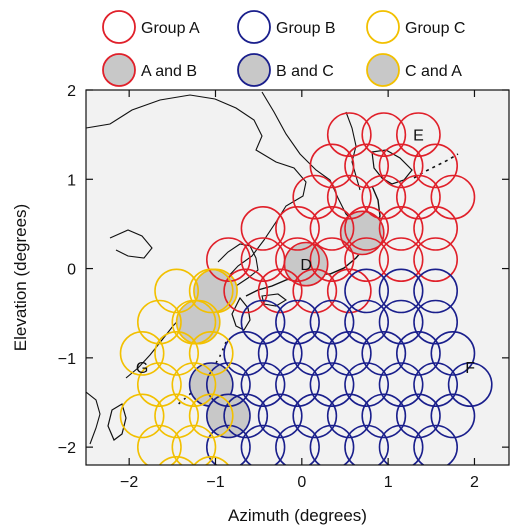  Describe the element at coordinates (67, 359) in the screenshot. I see `y-tick-label: −1` at that location.